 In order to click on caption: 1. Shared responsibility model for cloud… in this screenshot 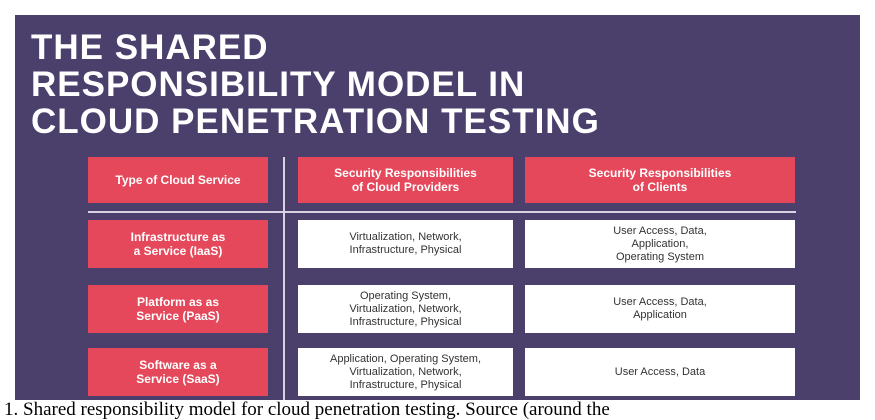, I will do `click(307, 409)`.